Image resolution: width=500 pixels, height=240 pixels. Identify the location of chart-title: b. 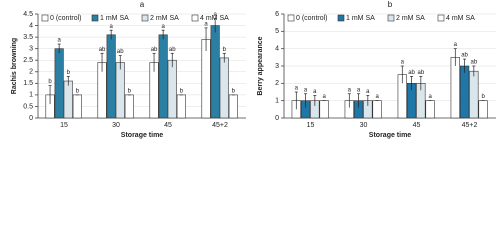
(390, 4).